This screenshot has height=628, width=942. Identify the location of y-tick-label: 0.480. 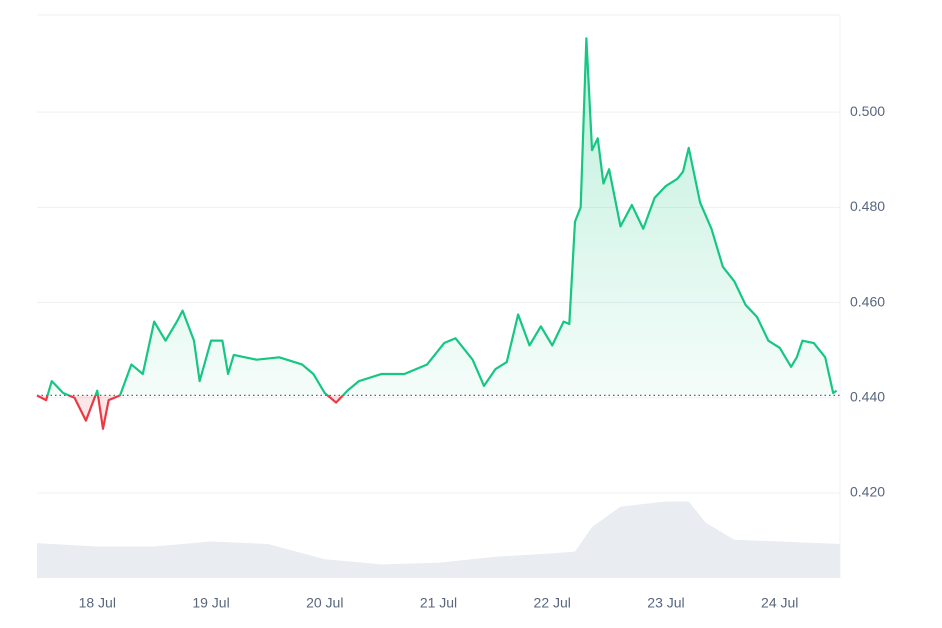
(867, 206).